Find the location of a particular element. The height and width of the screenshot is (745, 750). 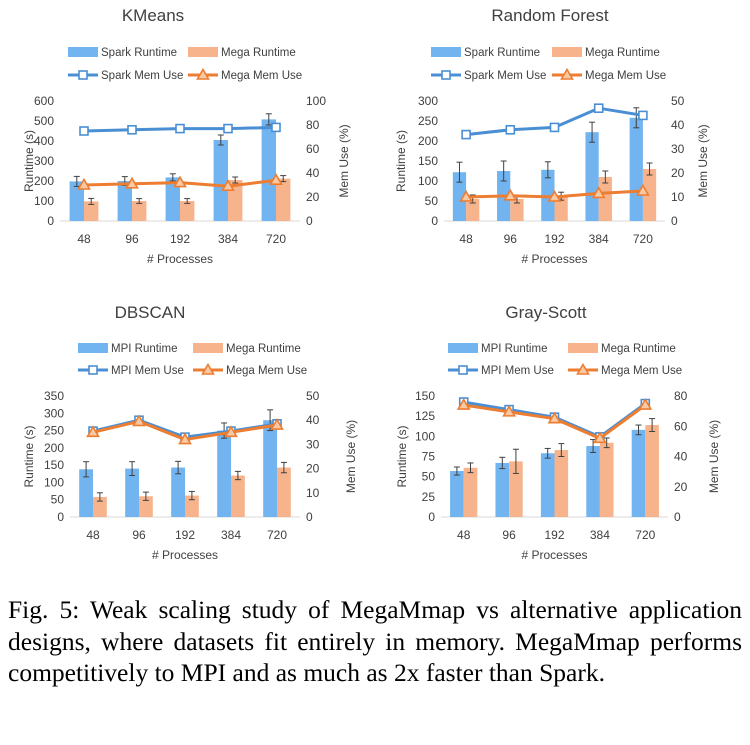

y-tick-label: 75 is located at coordinates (429, 457).